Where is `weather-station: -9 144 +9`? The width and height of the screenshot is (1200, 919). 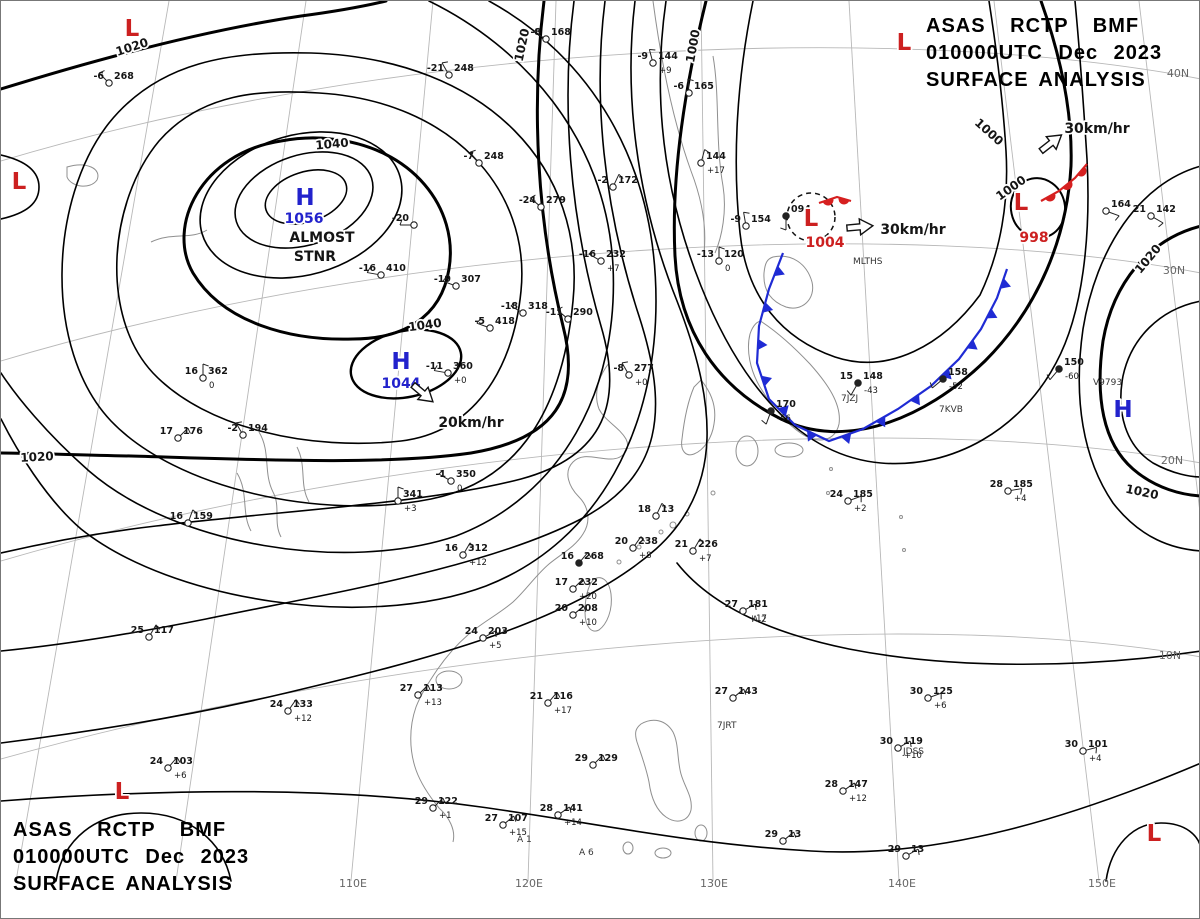 weather-station: -9 144 +9 is located at coordinates (657, 62).